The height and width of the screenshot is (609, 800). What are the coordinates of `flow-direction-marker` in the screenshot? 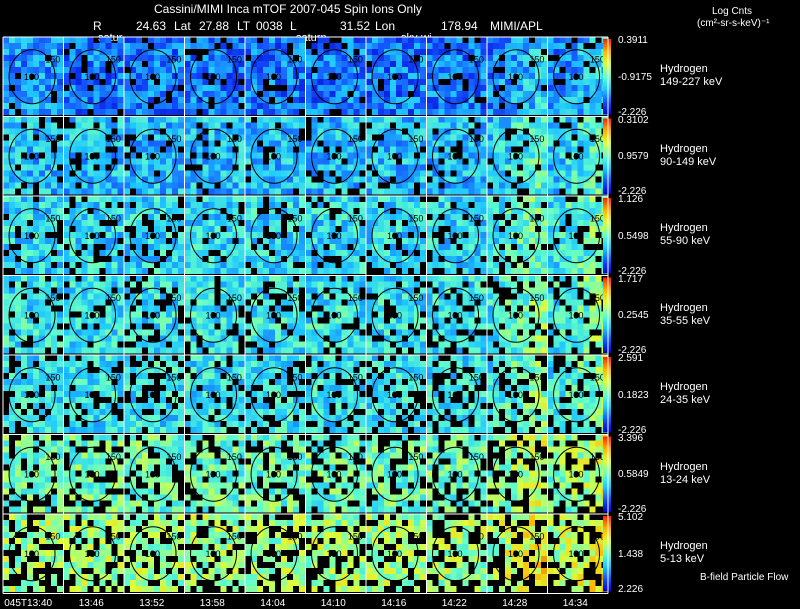 It's located at (516, 315).